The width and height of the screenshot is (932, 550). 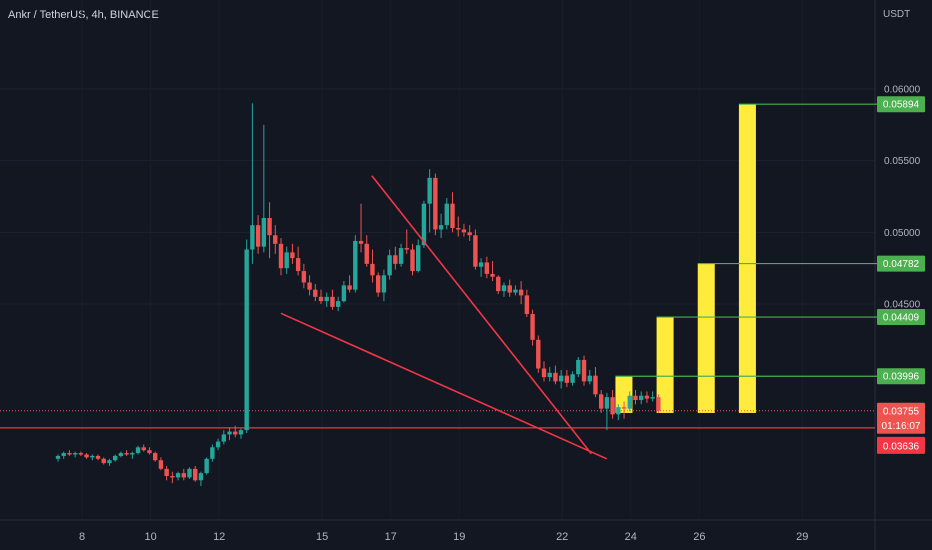 I want to click on level-price-label: 0.03636, so click(x=901, y=446).